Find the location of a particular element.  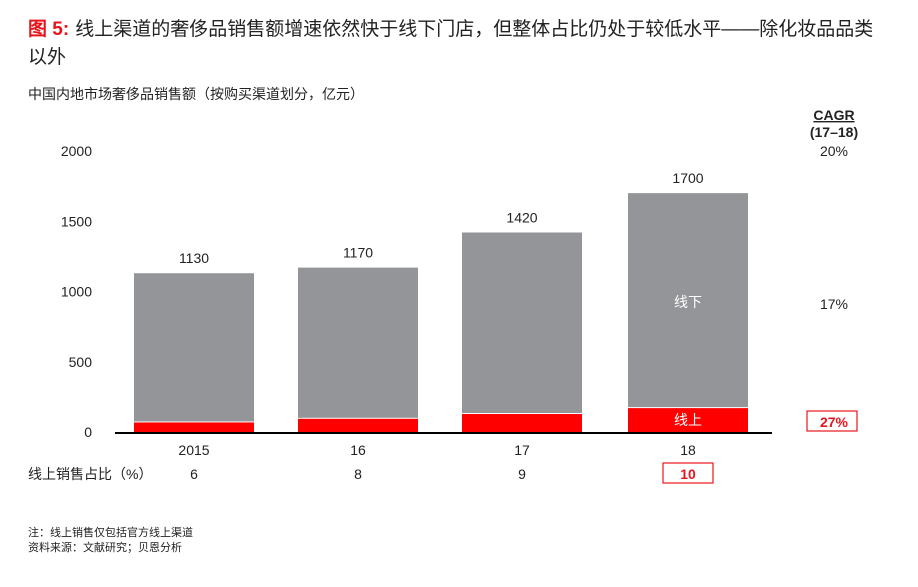

data-label-total: 1130 is located at coordinates (194, 258).